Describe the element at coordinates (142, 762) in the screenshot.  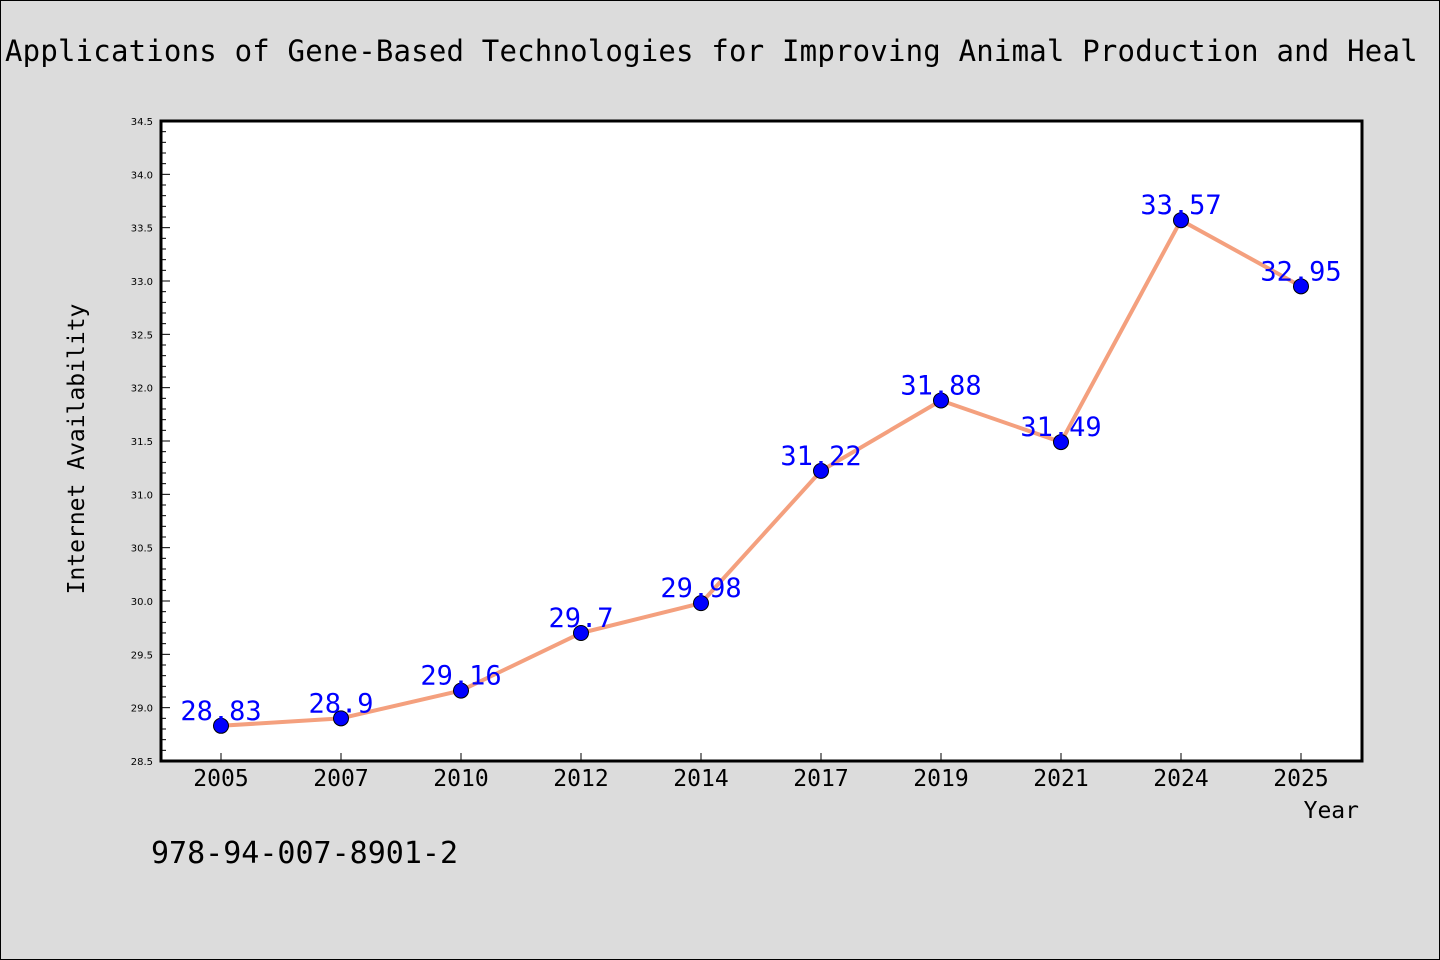
I see `y-tick-label: 28.5` at that location.